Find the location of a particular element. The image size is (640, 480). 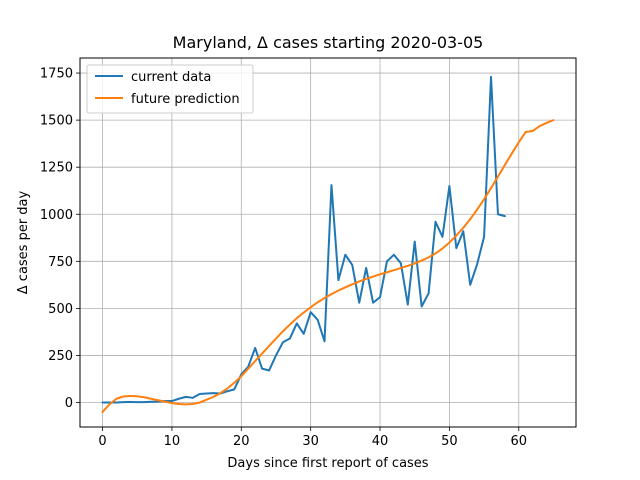

legend: current data future prediction is located at coordinates (170, 89).